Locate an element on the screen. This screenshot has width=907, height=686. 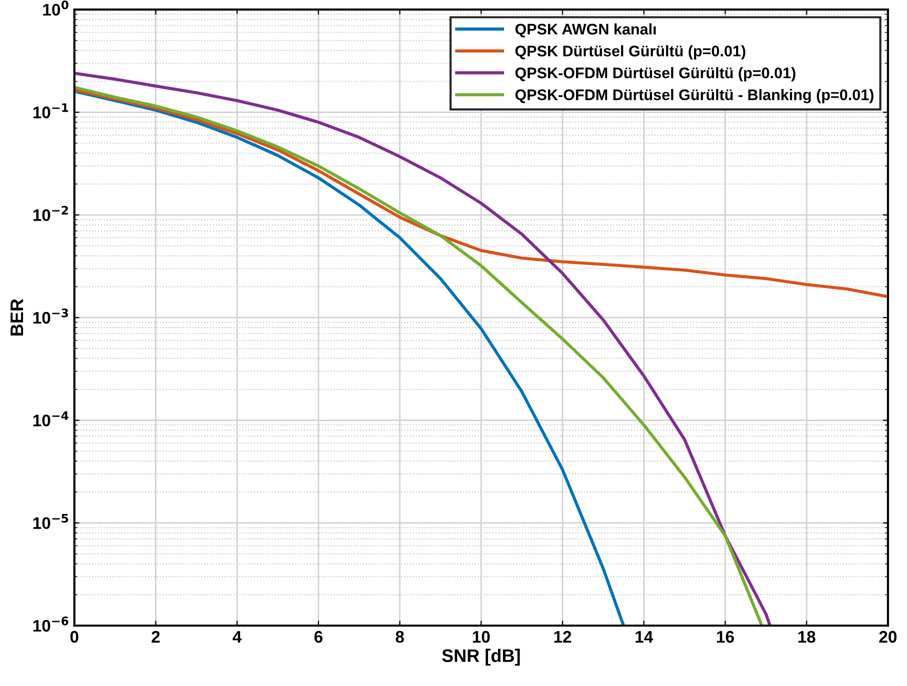
x-tick-label: 12 is located at coordinates (563, 636).